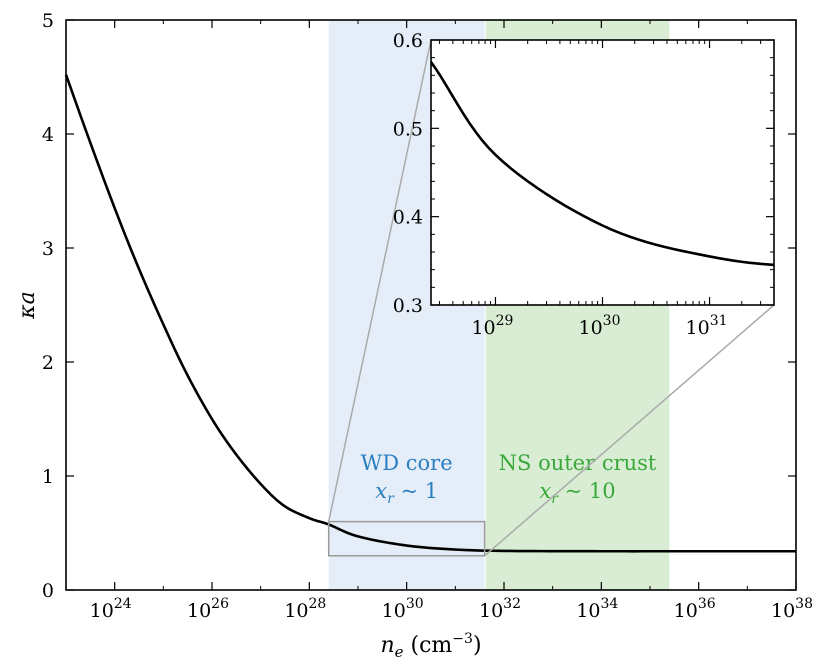  Describe the element at coordinates (597, 609) in the screenshot. I see `x-tick-label: 1034` at that location.